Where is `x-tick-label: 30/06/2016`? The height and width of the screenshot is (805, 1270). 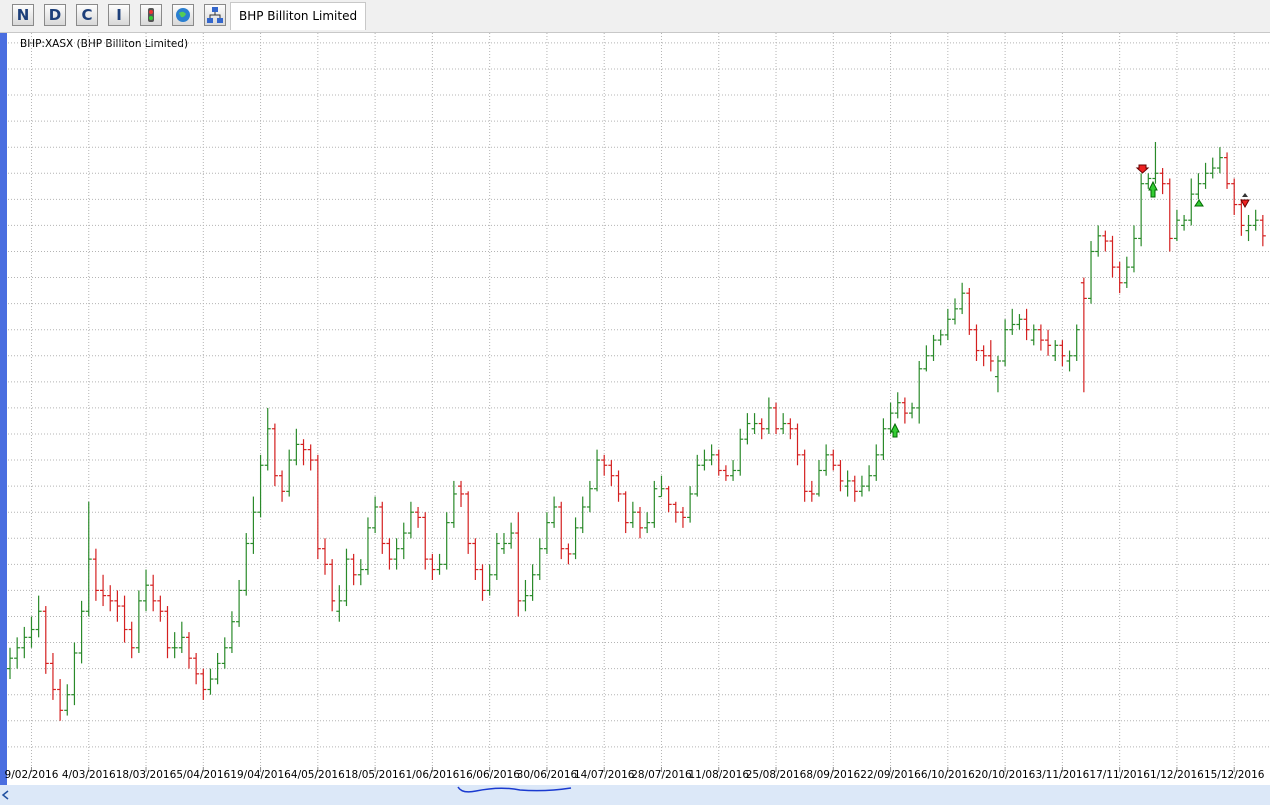
x-tick-label: 30/06/2016 is located at coordinates (547, 775).